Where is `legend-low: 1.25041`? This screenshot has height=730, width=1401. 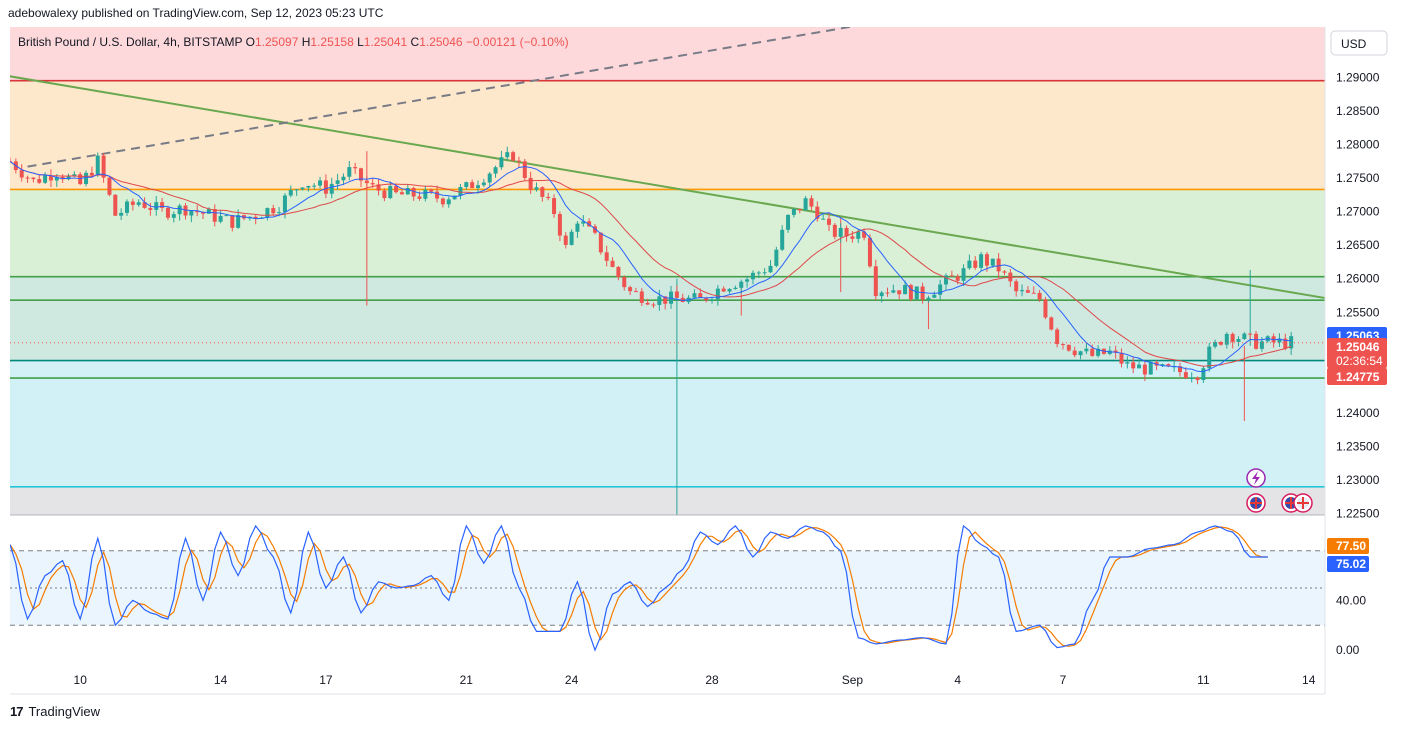 legend-low: 1.25041 is located at coordinates (387, 42).